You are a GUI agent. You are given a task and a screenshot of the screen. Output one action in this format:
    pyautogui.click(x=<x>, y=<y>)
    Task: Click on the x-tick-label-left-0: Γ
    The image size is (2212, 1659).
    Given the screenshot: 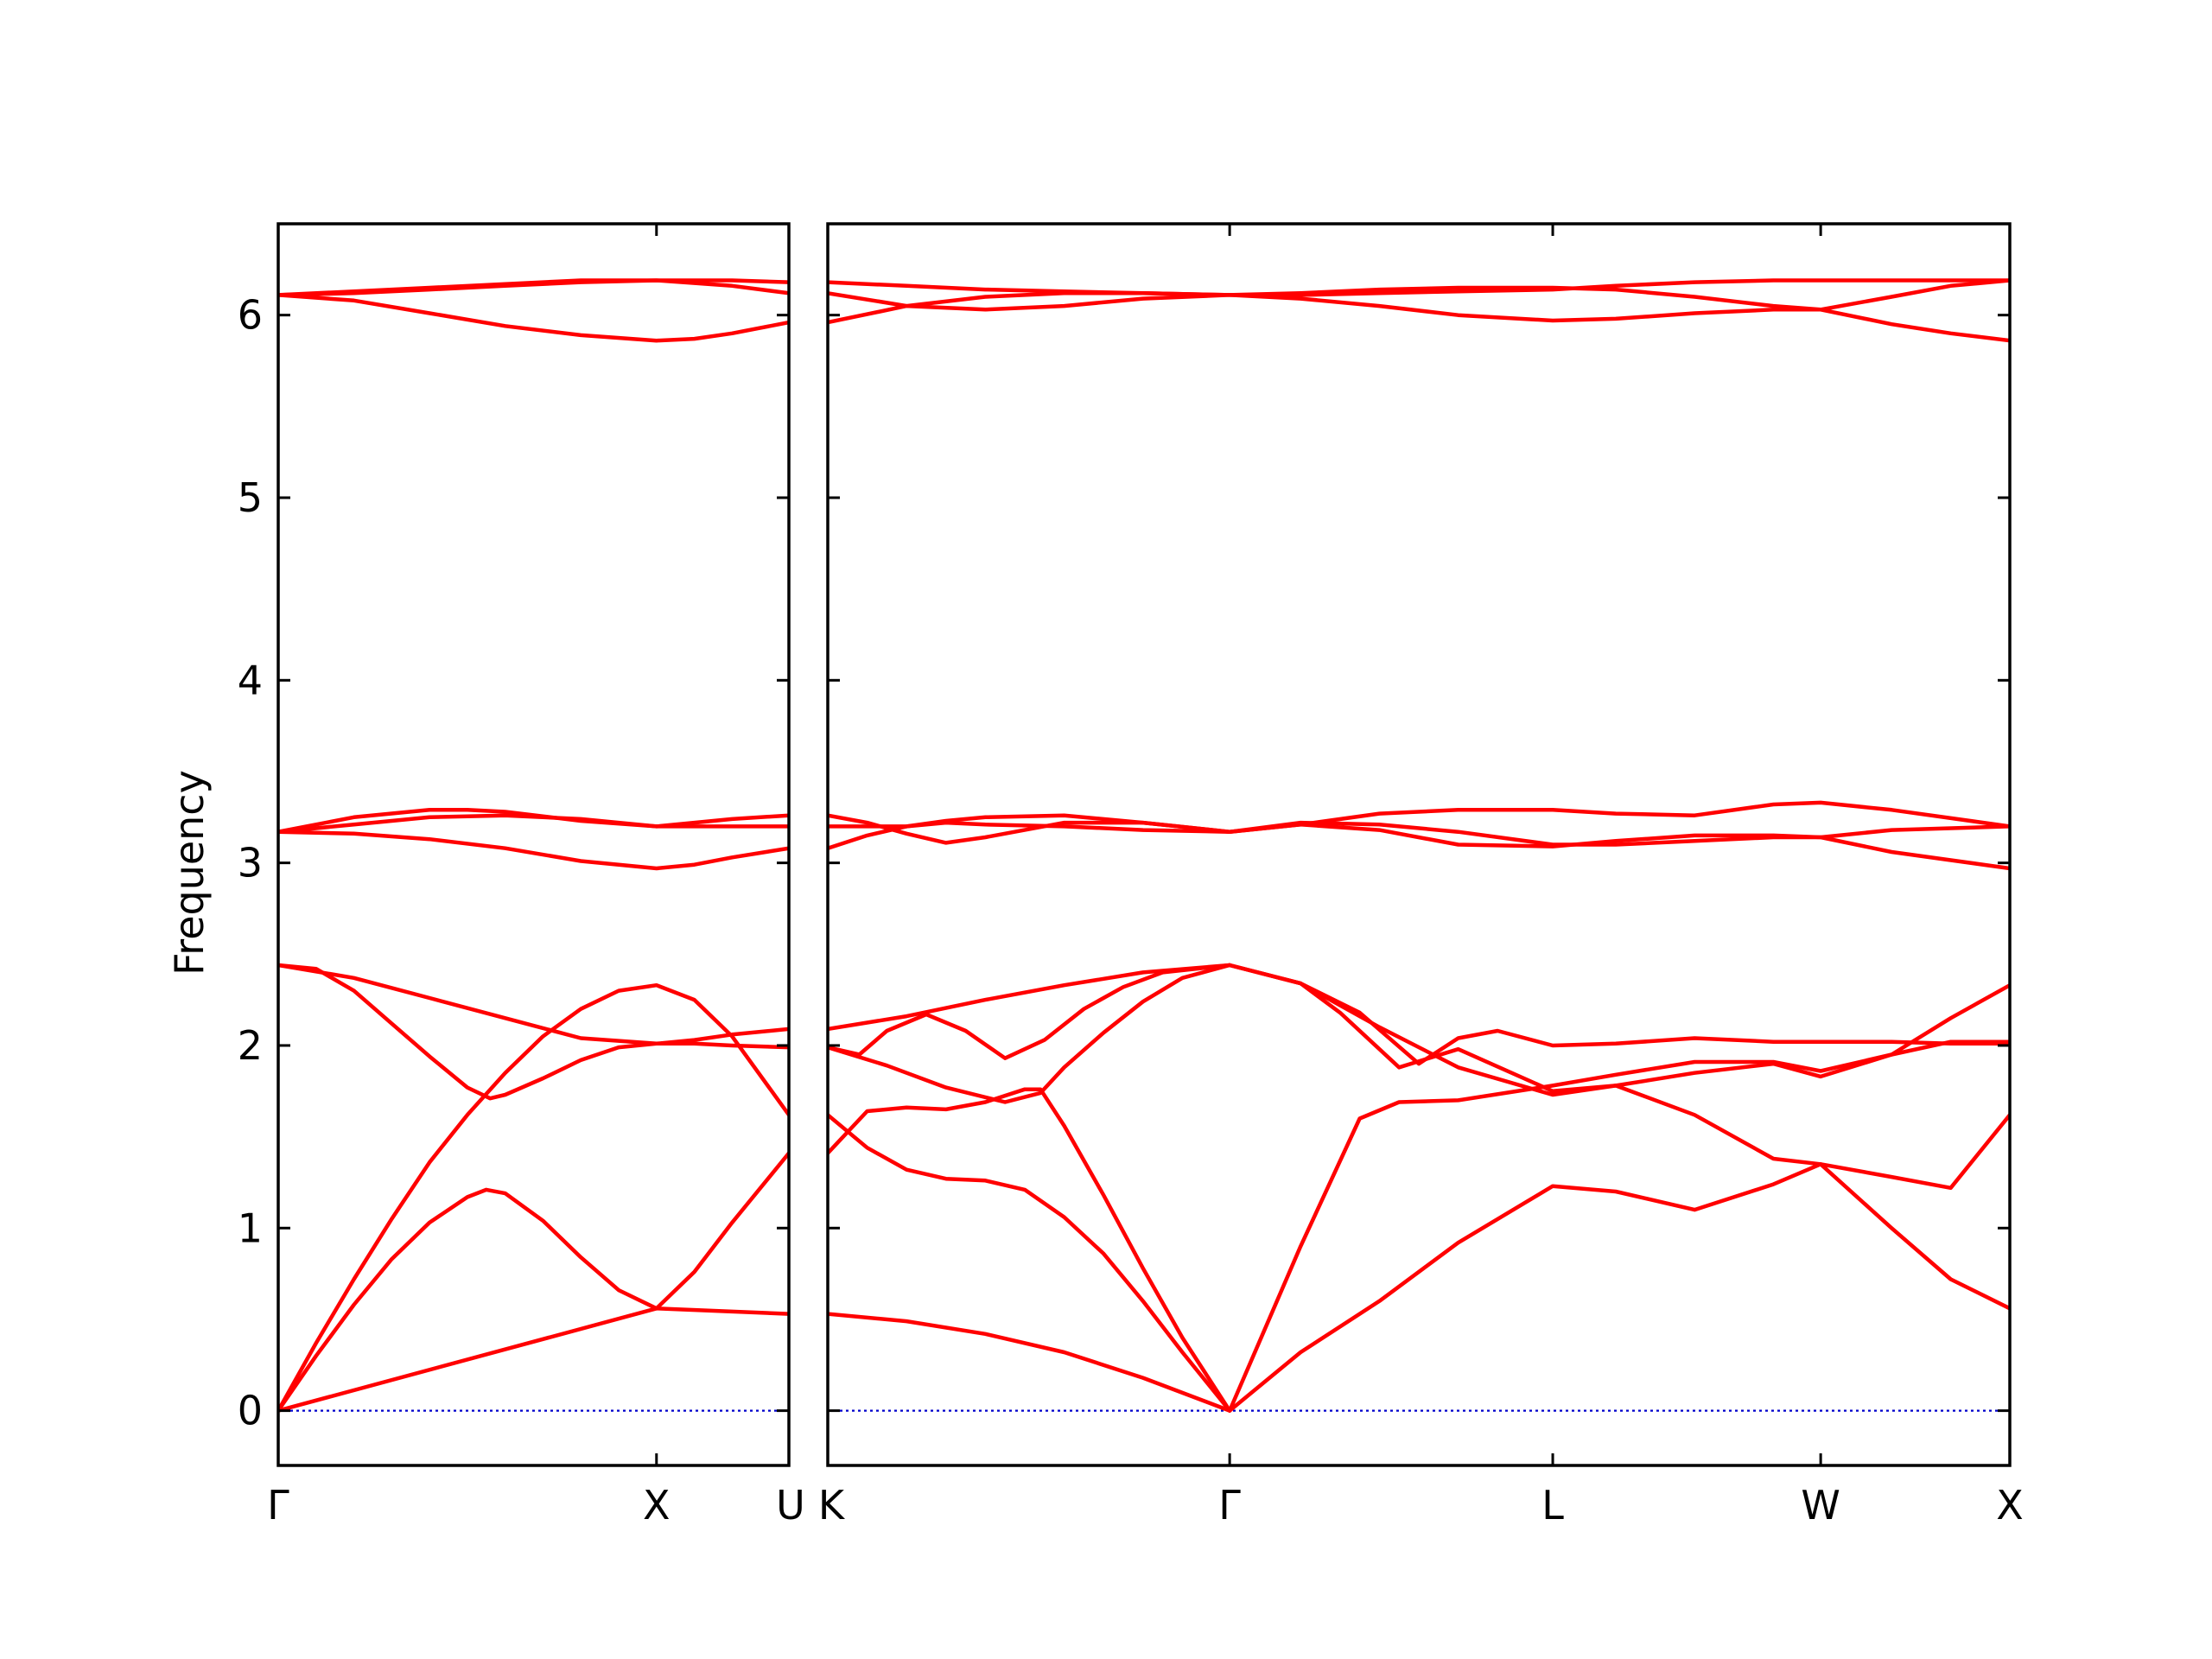 What is the action you would take?
    pyautogui.click(x=278, y=1505)
    